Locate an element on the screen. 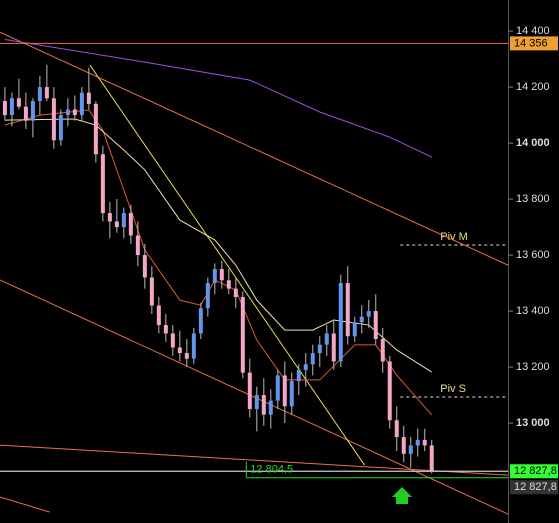 The image size is (559, 523). y-tick-label: 14 400 is located at coordinates (533, 31).